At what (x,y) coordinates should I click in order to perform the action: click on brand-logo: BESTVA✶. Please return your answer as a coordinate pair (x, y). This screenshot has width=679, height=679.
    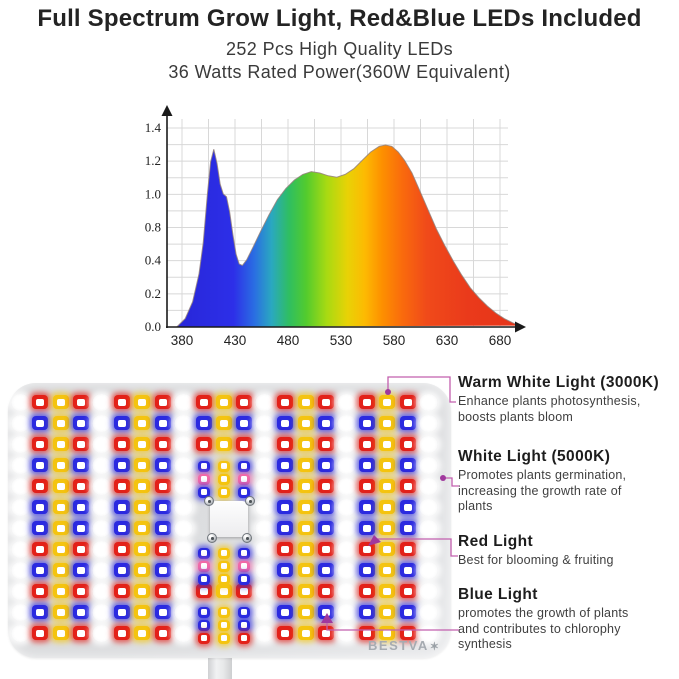
    Looking at the image, I should click on (403, 645).